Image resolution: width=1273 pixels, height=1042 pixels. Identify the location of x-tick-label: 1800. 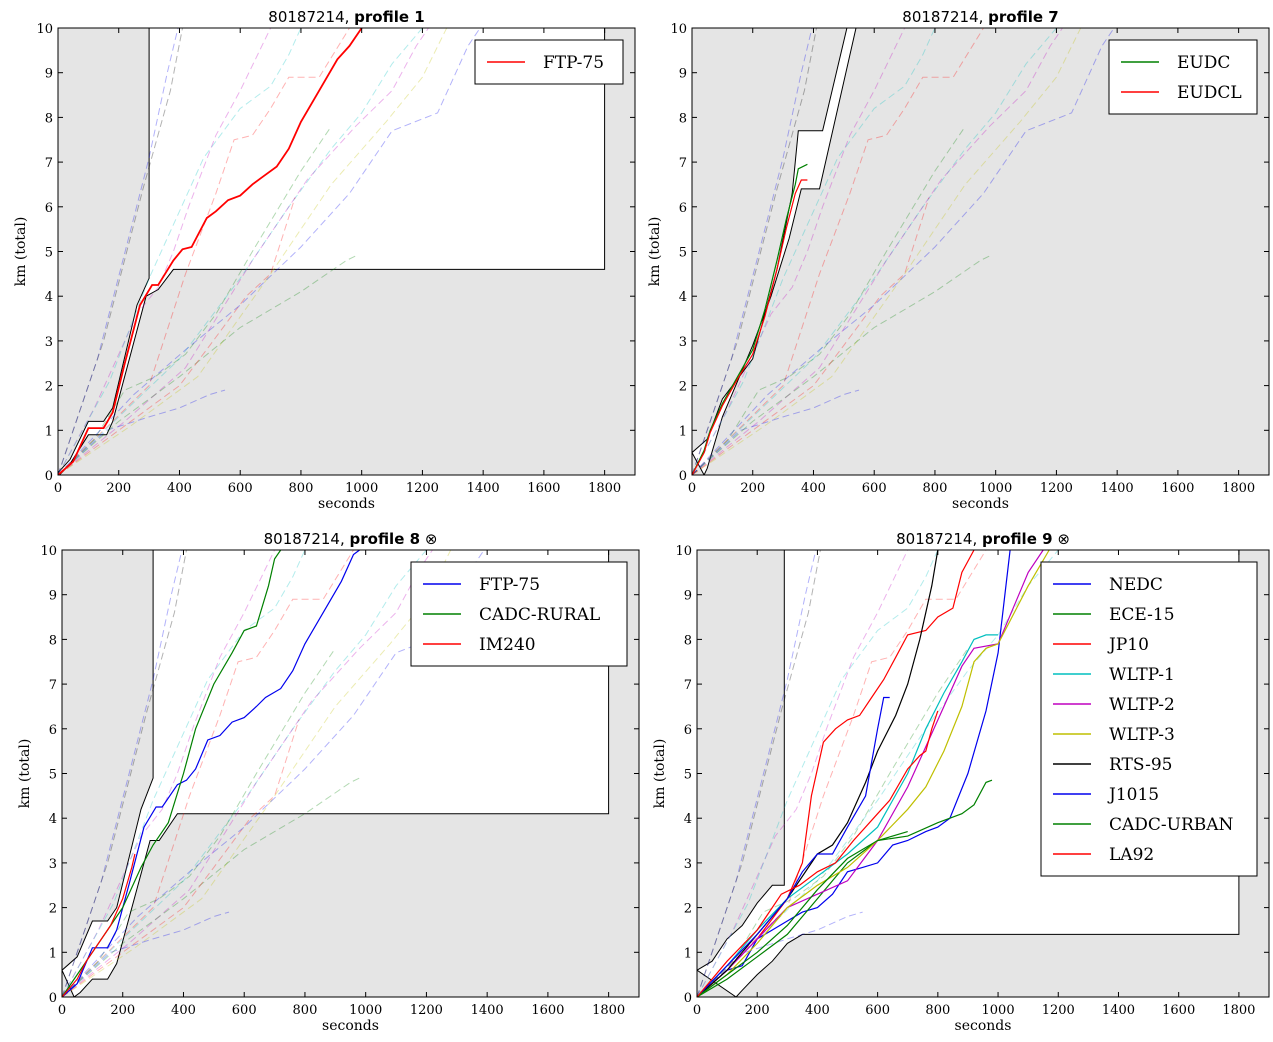
(1238, 488).